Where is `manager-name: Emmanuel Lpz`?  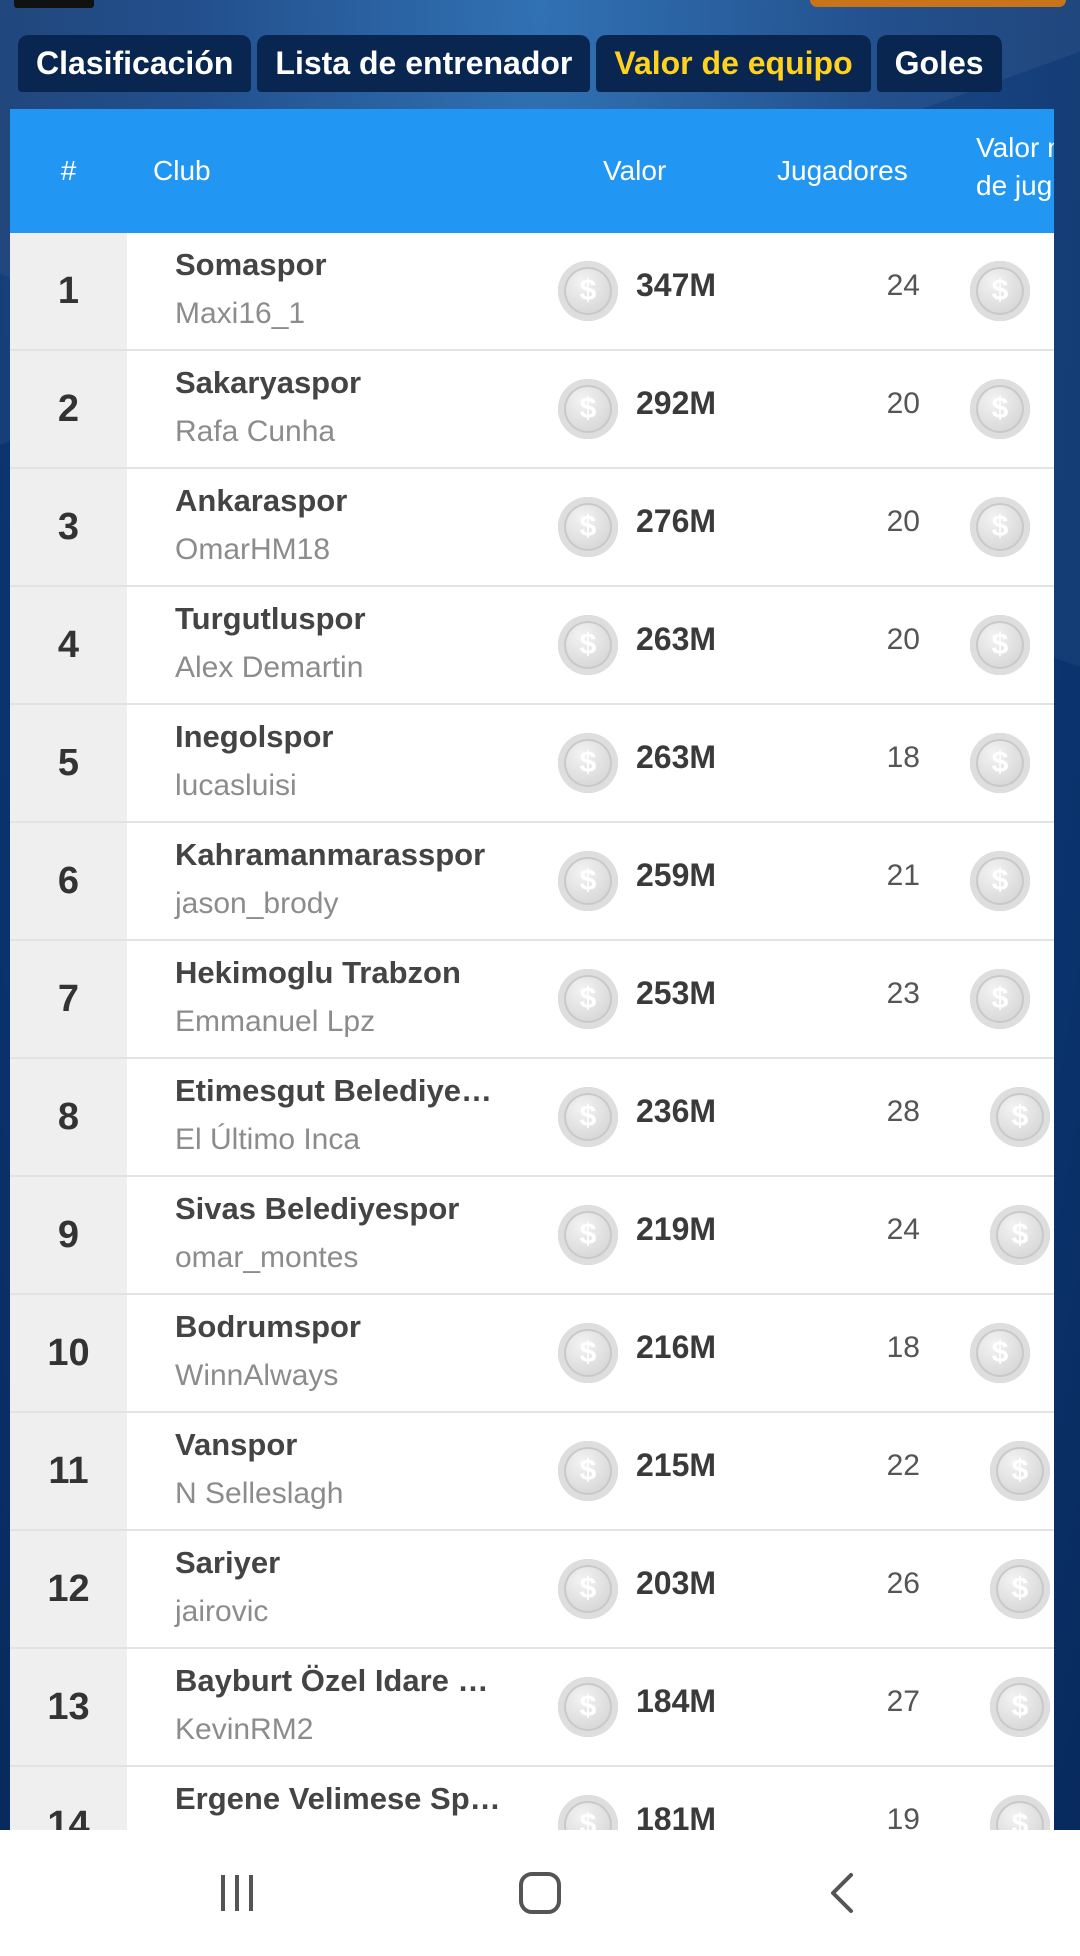 manager-name: Emmanuel Lpz is located at coordinates (275, 1021).